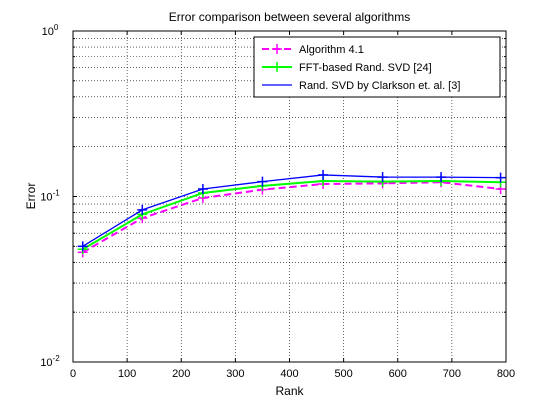 The image size is (560, 408). What do you see at coordinates (31, 196) in the screenshot?
I see `y-axis-label: Error` at bounding box center [31, 196].